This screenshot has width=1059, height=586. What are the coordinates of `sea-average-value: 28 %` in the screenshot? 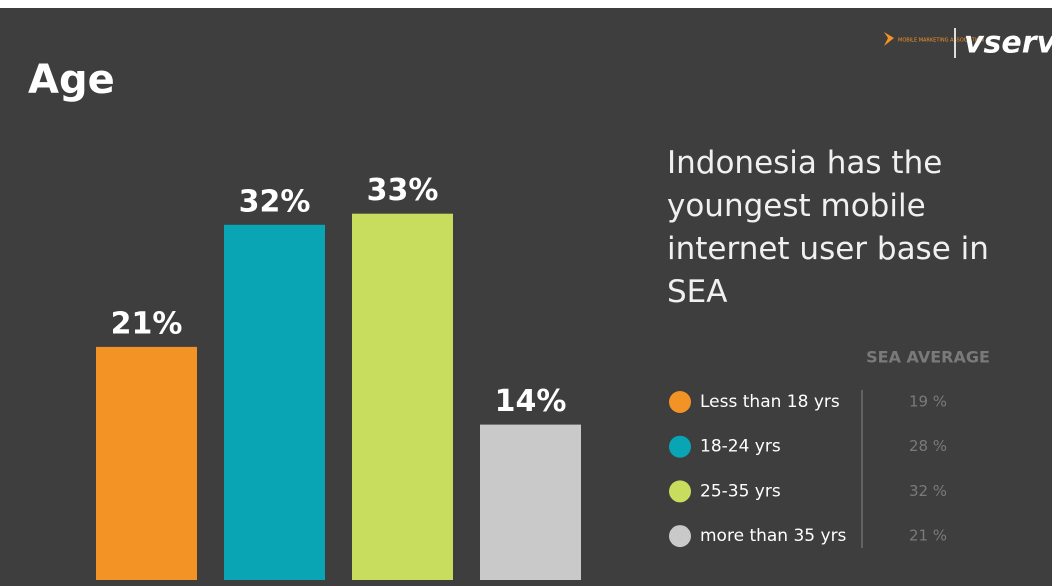 It's located at (928, 446).